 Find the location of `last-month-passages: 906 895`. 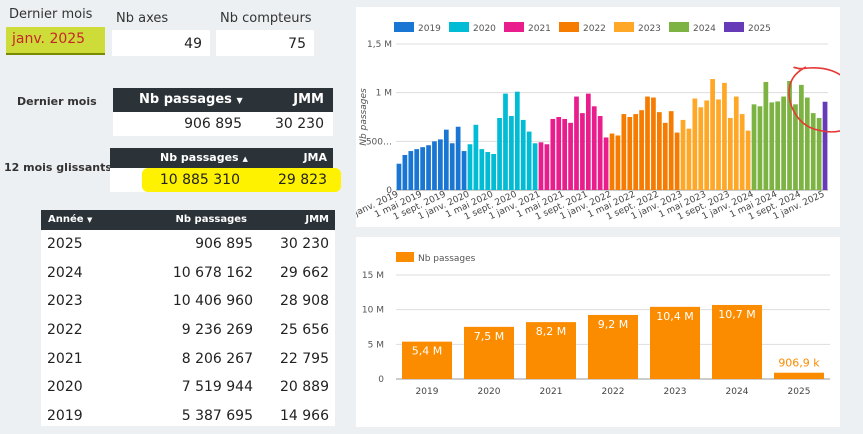

last-month-passages: 906 895 is located at coordinates (213, 124).